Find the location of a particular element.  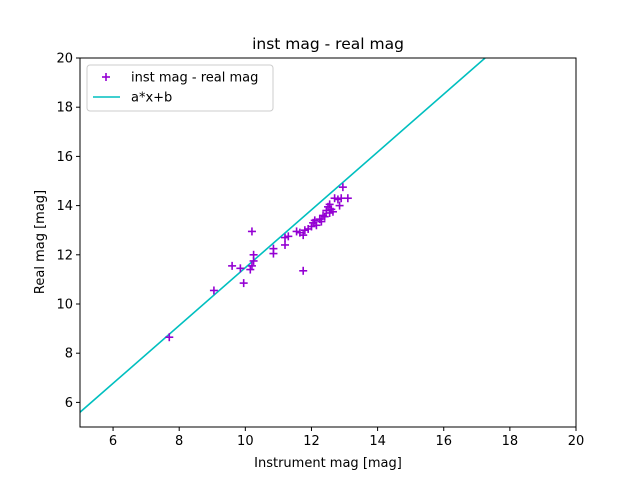

y-axis-label: Real mag [mag] is located at coordinates (40, 242).